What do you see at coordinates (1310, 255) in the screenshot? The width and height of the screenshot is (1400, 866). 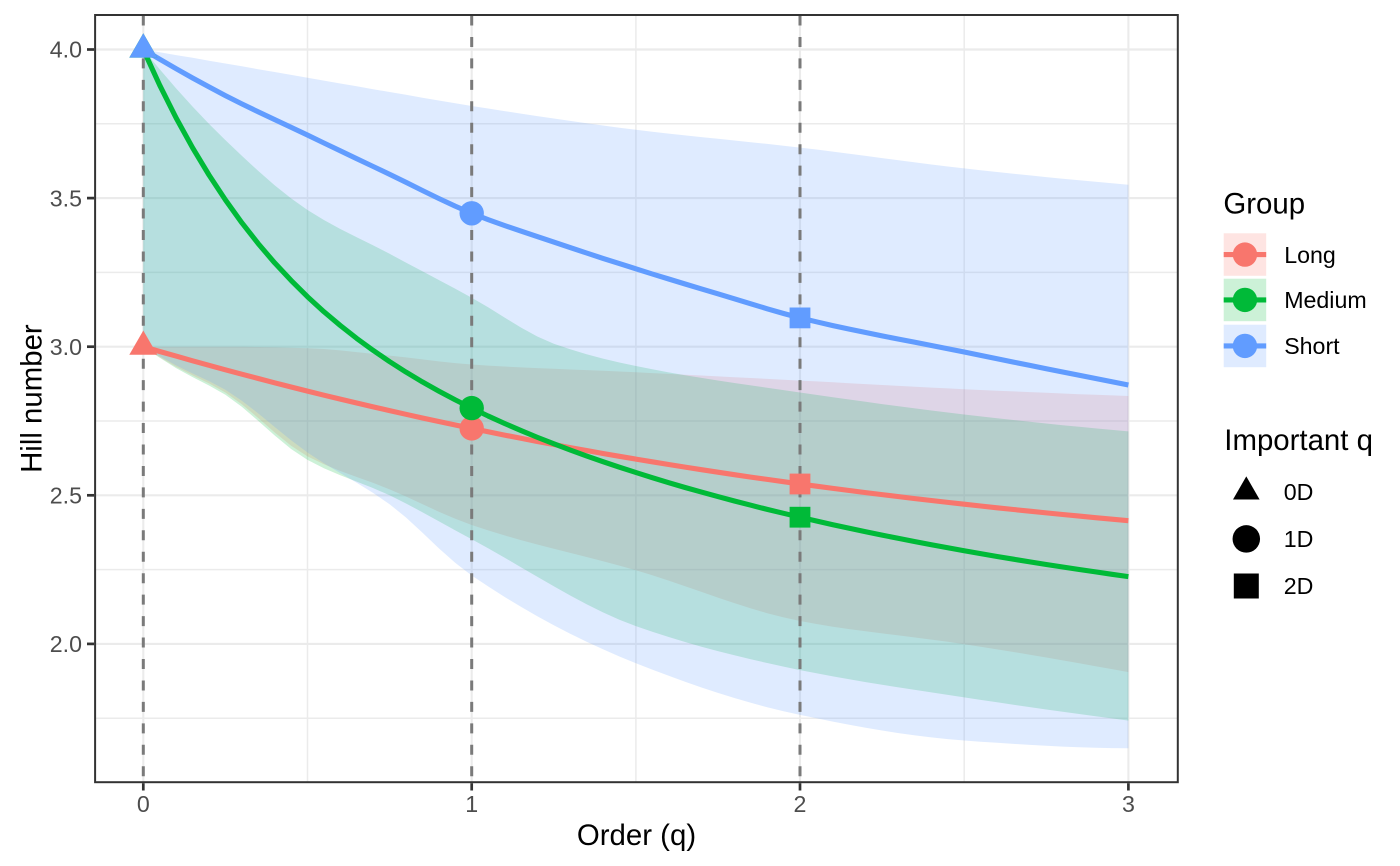 I see `svg-text: Long` at bounding box center [1310, 255].